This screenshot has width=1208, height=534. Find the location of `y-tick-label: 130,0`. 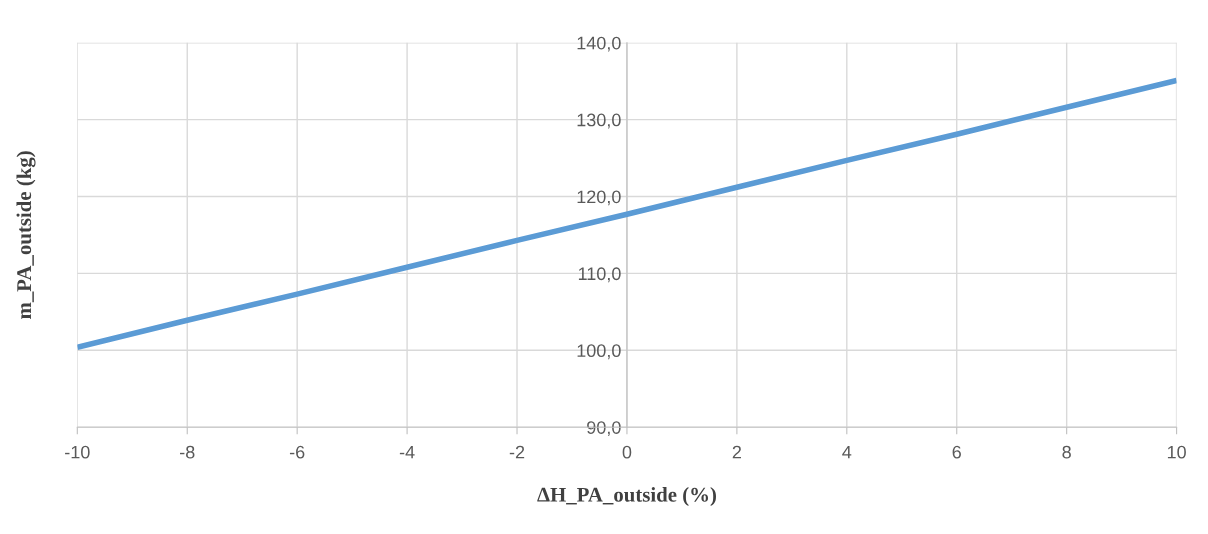

y-tick-label: 130,0 is located at coordinates (599, 121).